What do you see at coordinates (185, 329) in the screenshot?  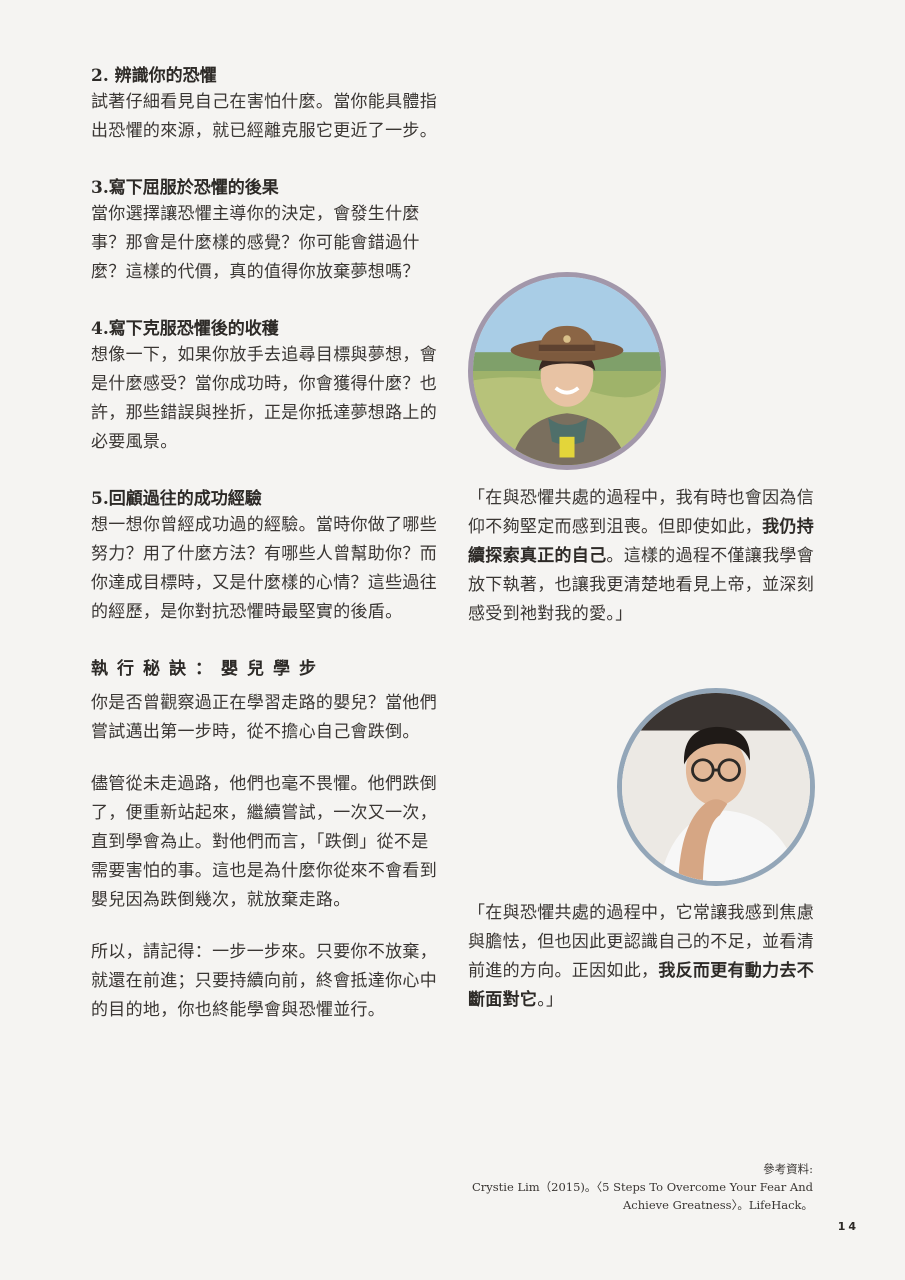 I see `step-title: 4.寫下克服恐懼後的收穫` at bounding box center [185, 329].